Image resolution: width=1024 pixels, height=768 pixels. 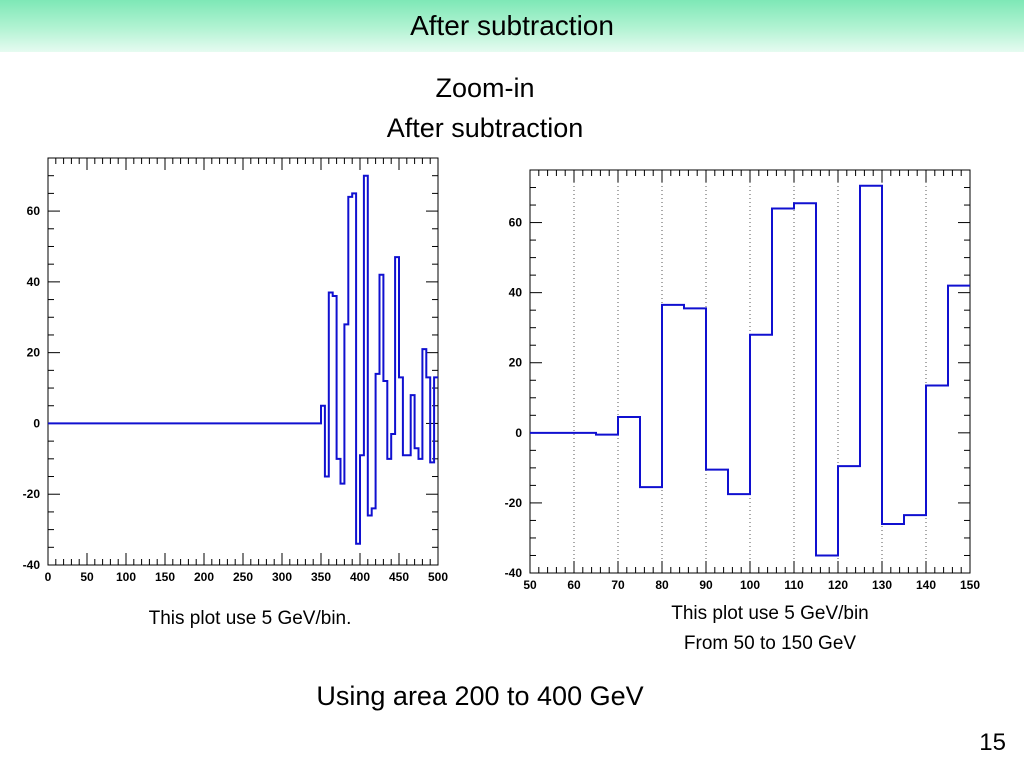 What do you see at coordinates (485, 88) in the screenshot?
I see `subtitle-line-1: Zoom-in` at bounding box center [485, 88].